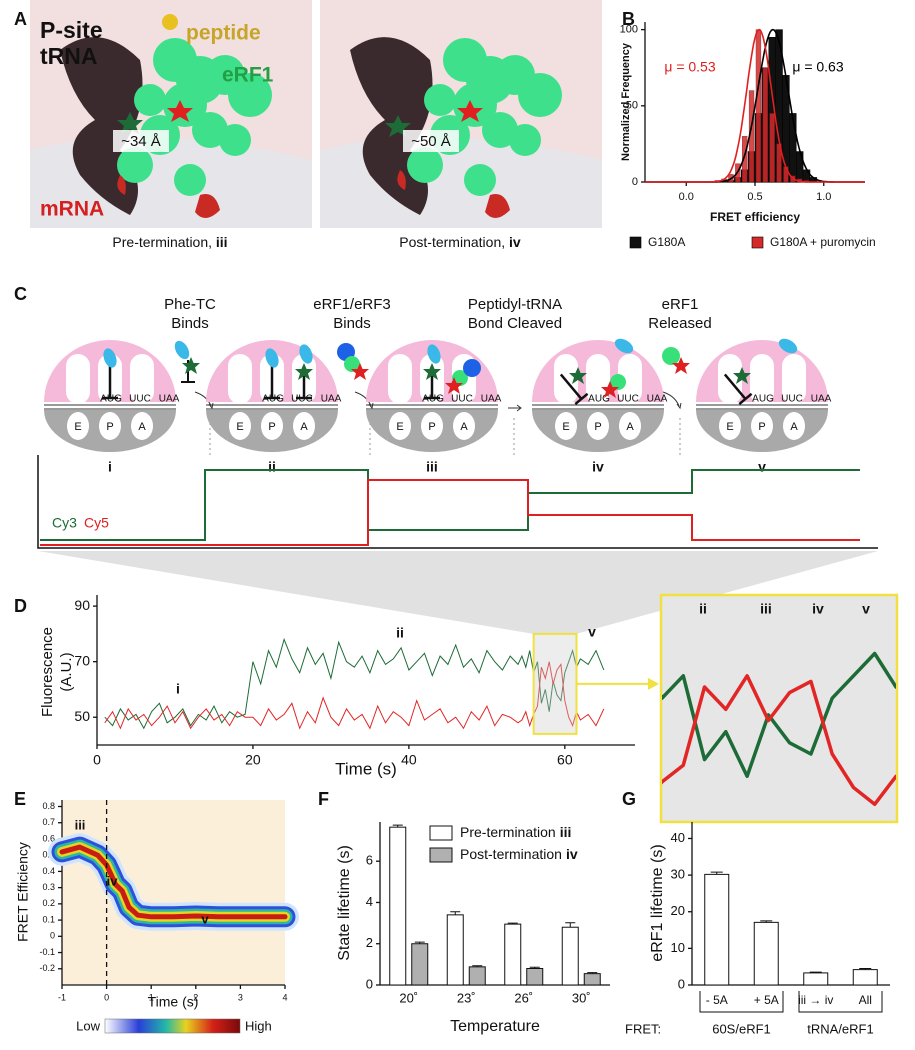 Image resolution: width=915 pixels, height=1050 pixels. I want to click on panel-label: A, so click(20, 19).